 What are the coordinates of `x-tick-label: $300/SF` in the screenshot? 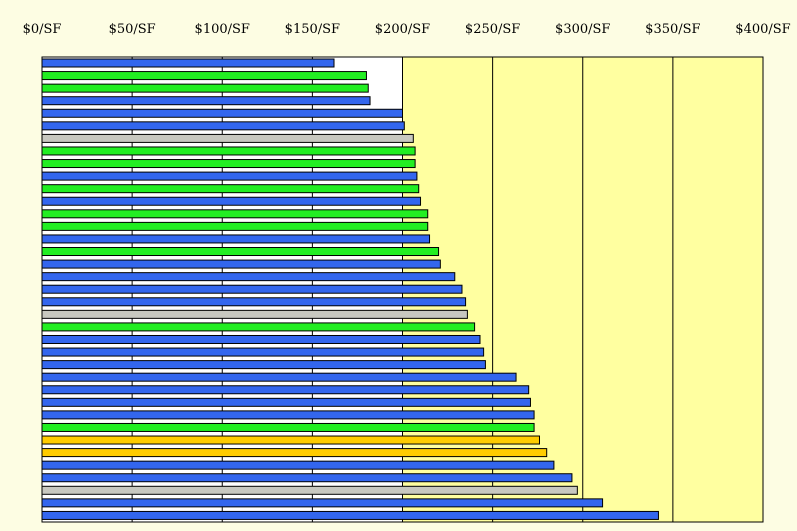 It's located at (582, 29).